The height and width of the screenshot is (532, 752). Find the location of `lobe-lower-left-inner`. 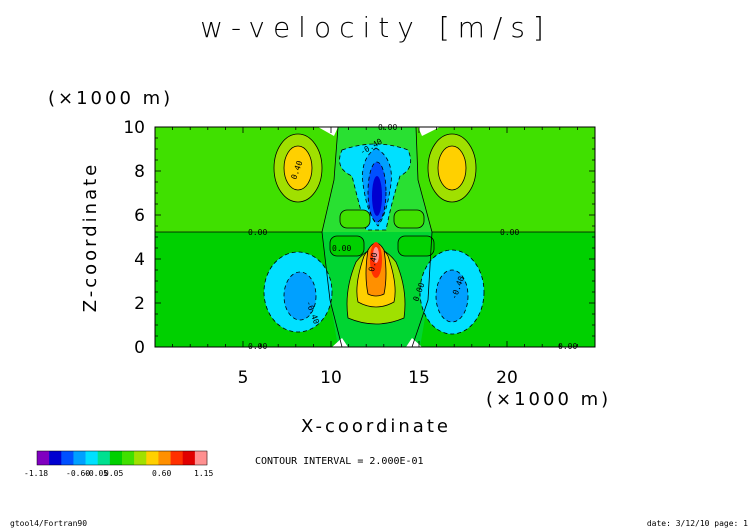

lobe-lower-left-inner is located at coordinates (300, 296).